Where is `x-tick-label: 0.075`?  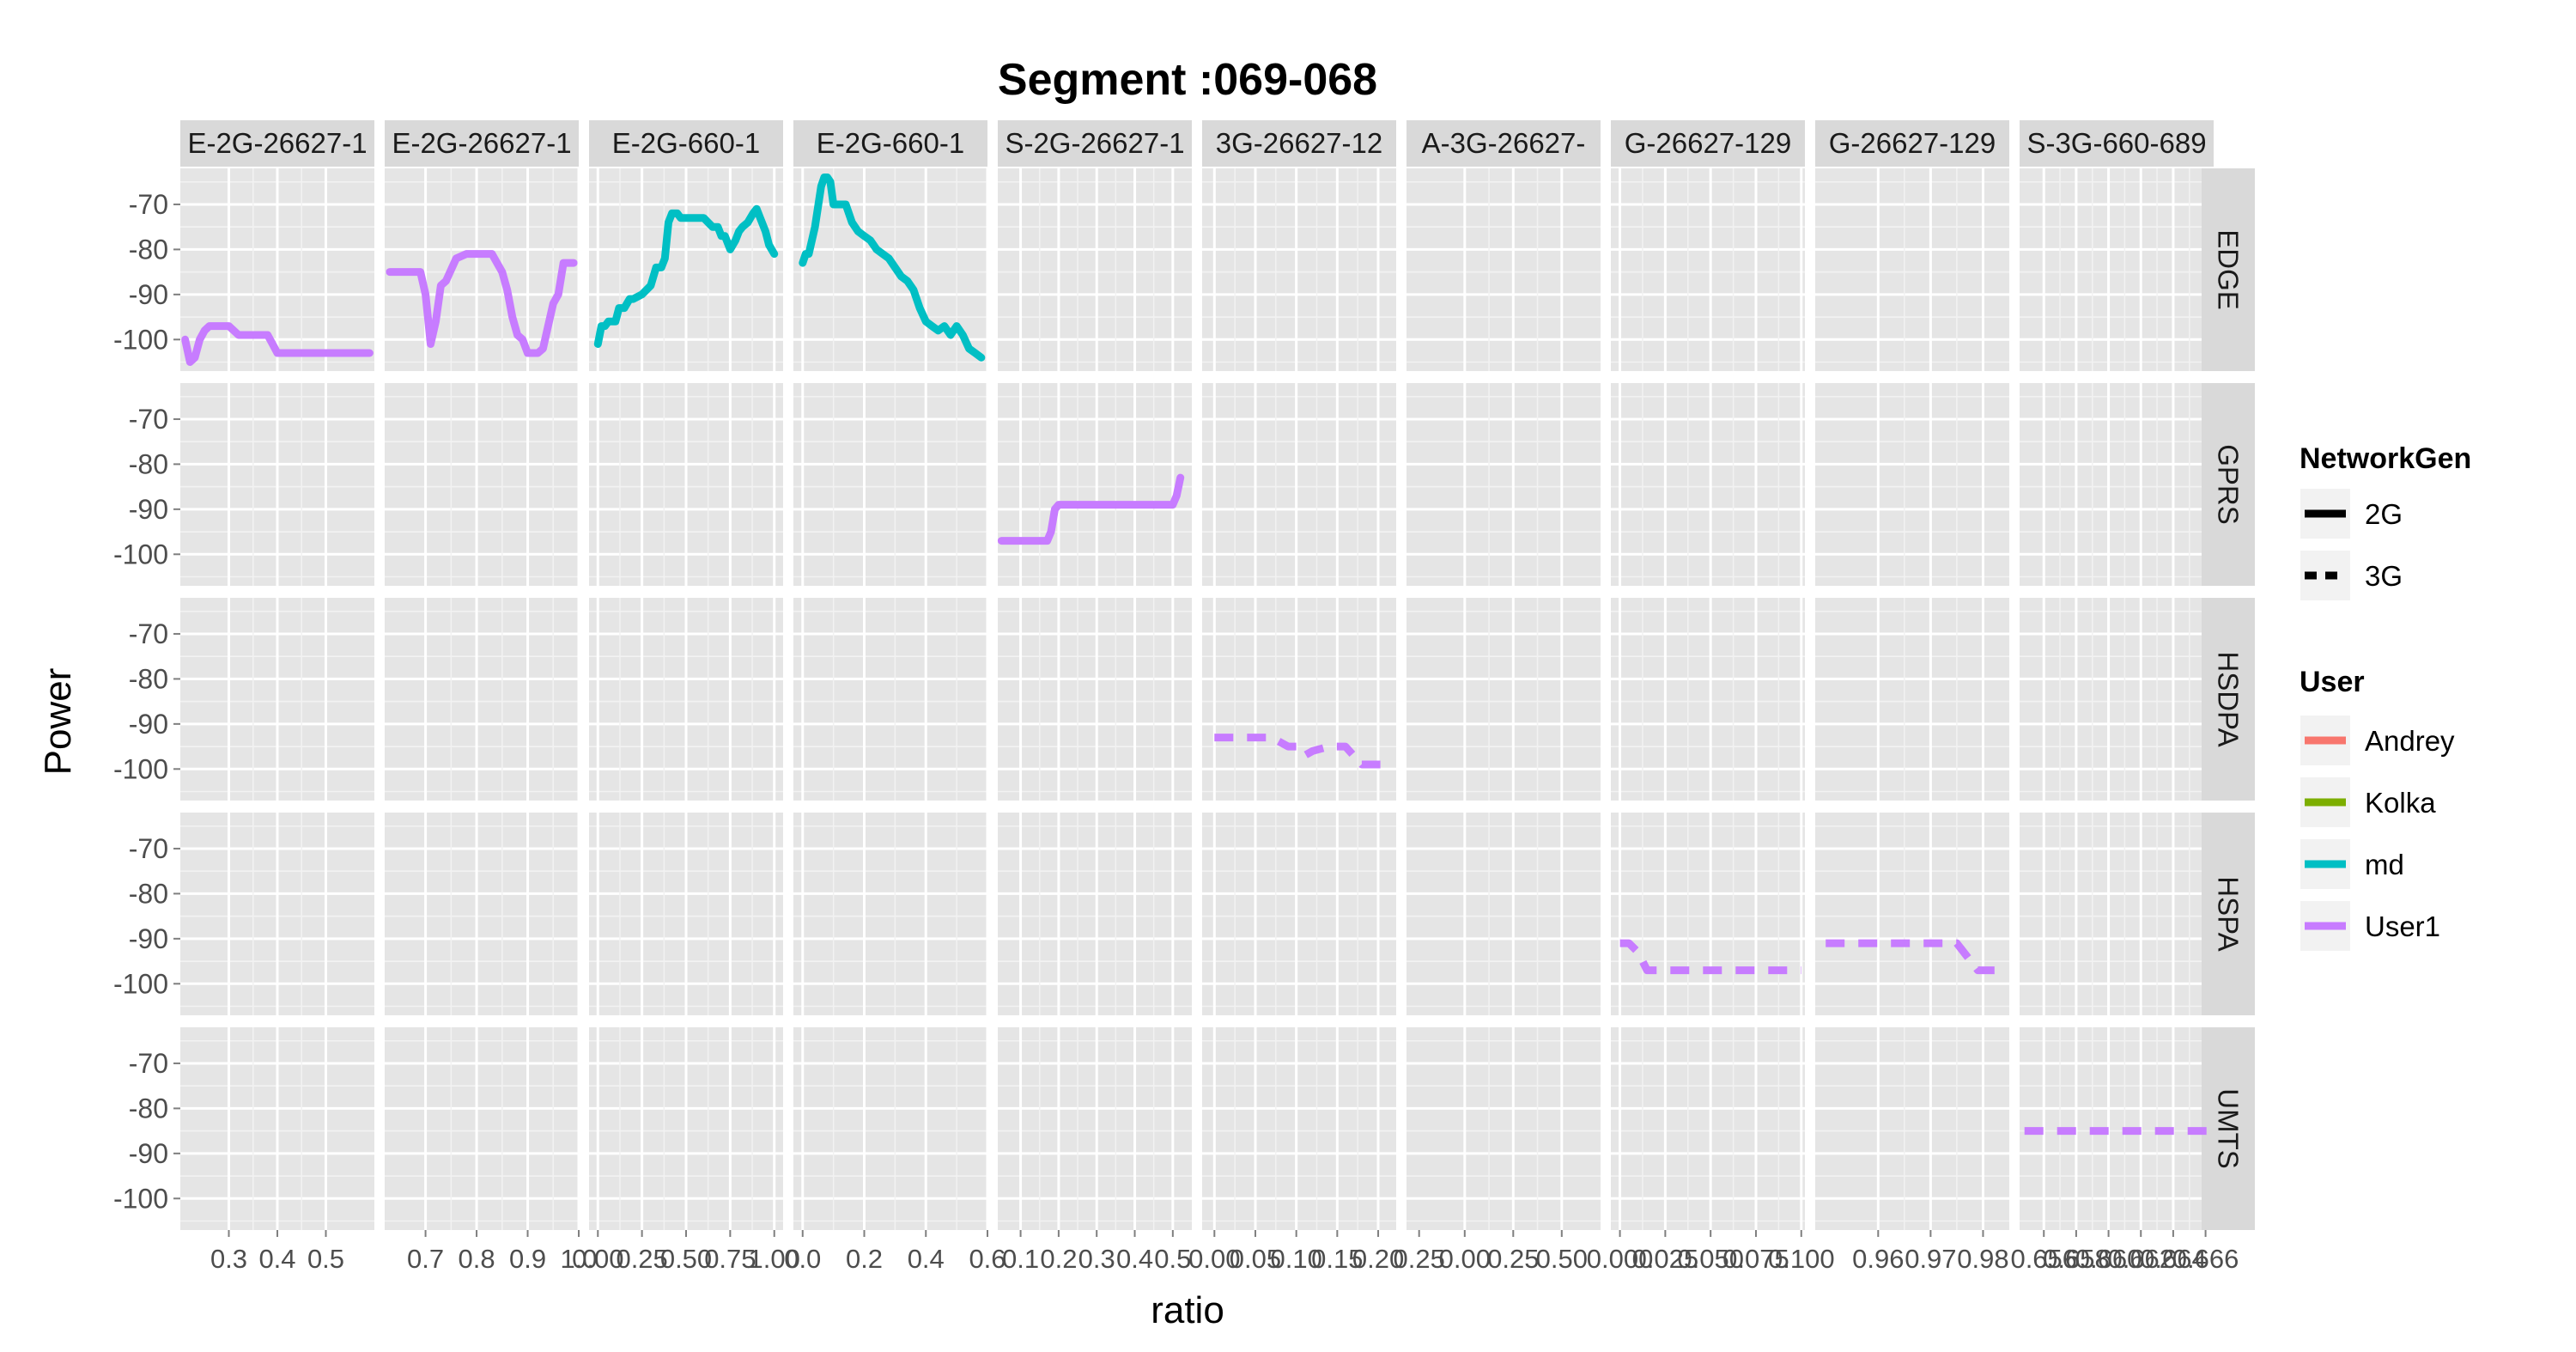 x-tick-label: 0.075 is located at coordinates (1755, 1259).